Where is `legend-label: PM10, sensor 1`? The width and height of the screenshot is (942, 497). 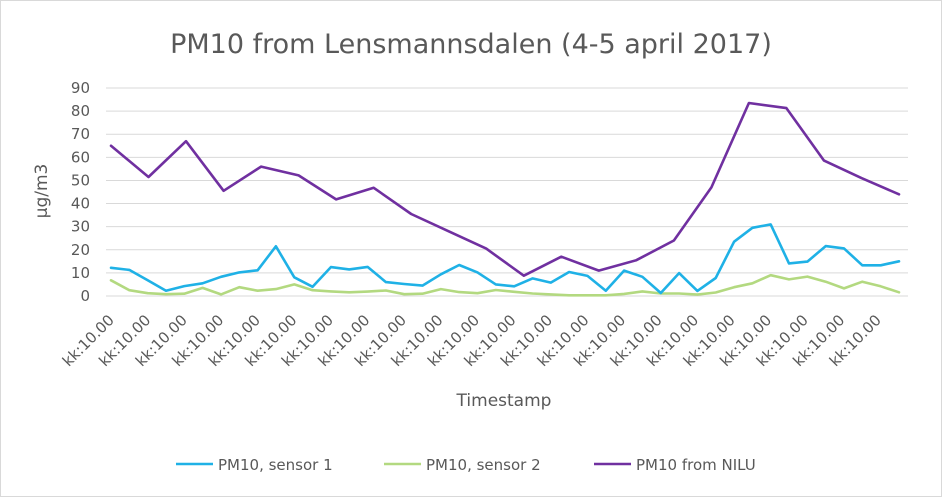
legend-label: PM10, sensor 1 is located at coordinates (275, 465).